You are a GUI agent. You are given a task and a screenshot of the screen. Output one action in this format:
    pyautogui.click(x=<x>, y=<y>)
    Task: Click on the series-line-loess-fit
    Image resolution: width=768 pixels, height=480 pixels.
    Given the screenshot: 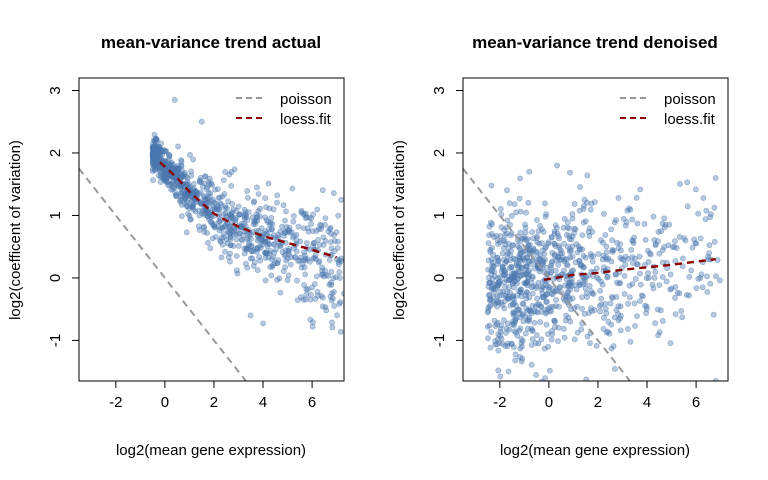 What is the action you would take?
    pyautogui.click(x=629, y=269)
    